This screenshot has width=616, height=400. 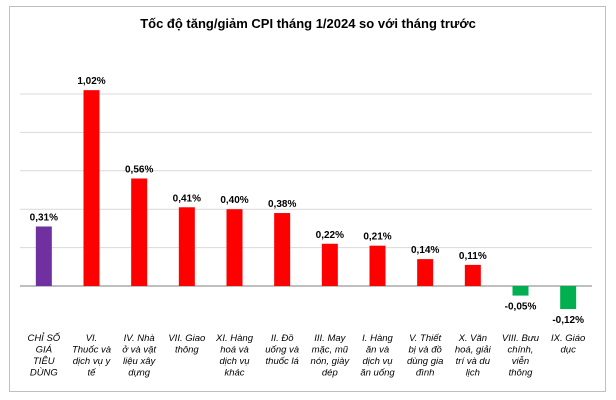 I want to click on category-label-line: GIÁ, so click(x=44, y=350).